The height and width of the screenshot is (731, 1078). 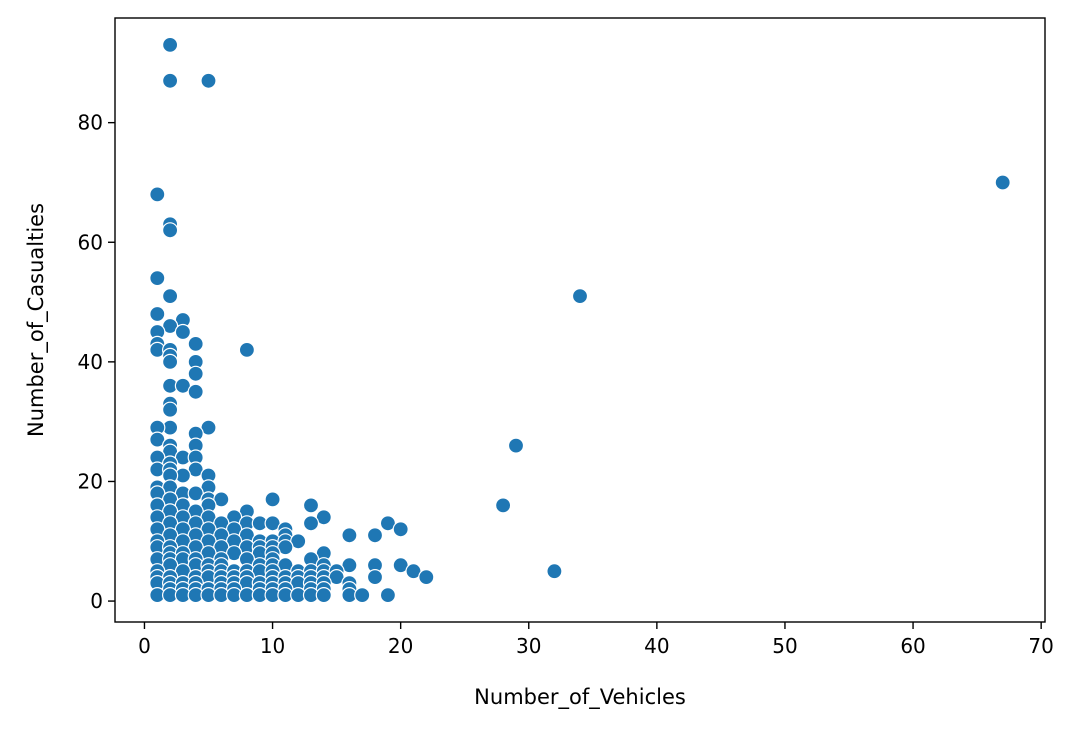 I want to click on x-tick-label: 10, so click(x=272, y=646).